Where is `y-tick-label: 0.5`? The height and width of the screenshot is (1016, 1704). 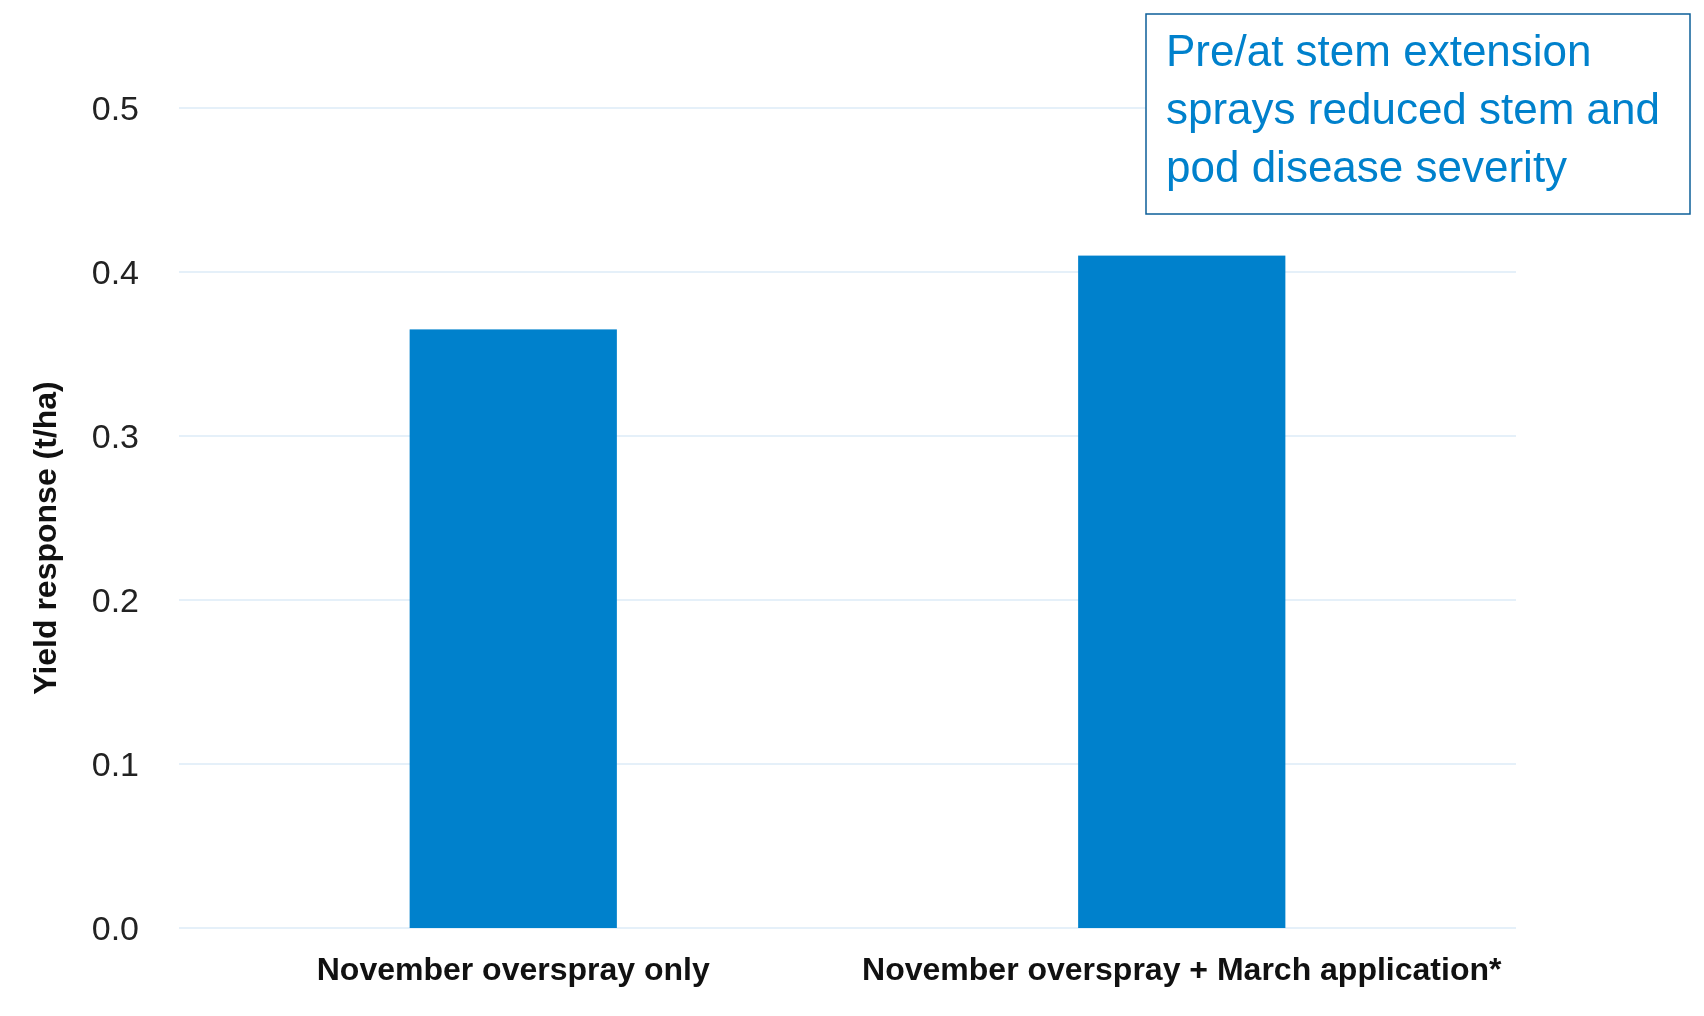 y-tick-label: 0.5 is located at coordinates (115, 107).